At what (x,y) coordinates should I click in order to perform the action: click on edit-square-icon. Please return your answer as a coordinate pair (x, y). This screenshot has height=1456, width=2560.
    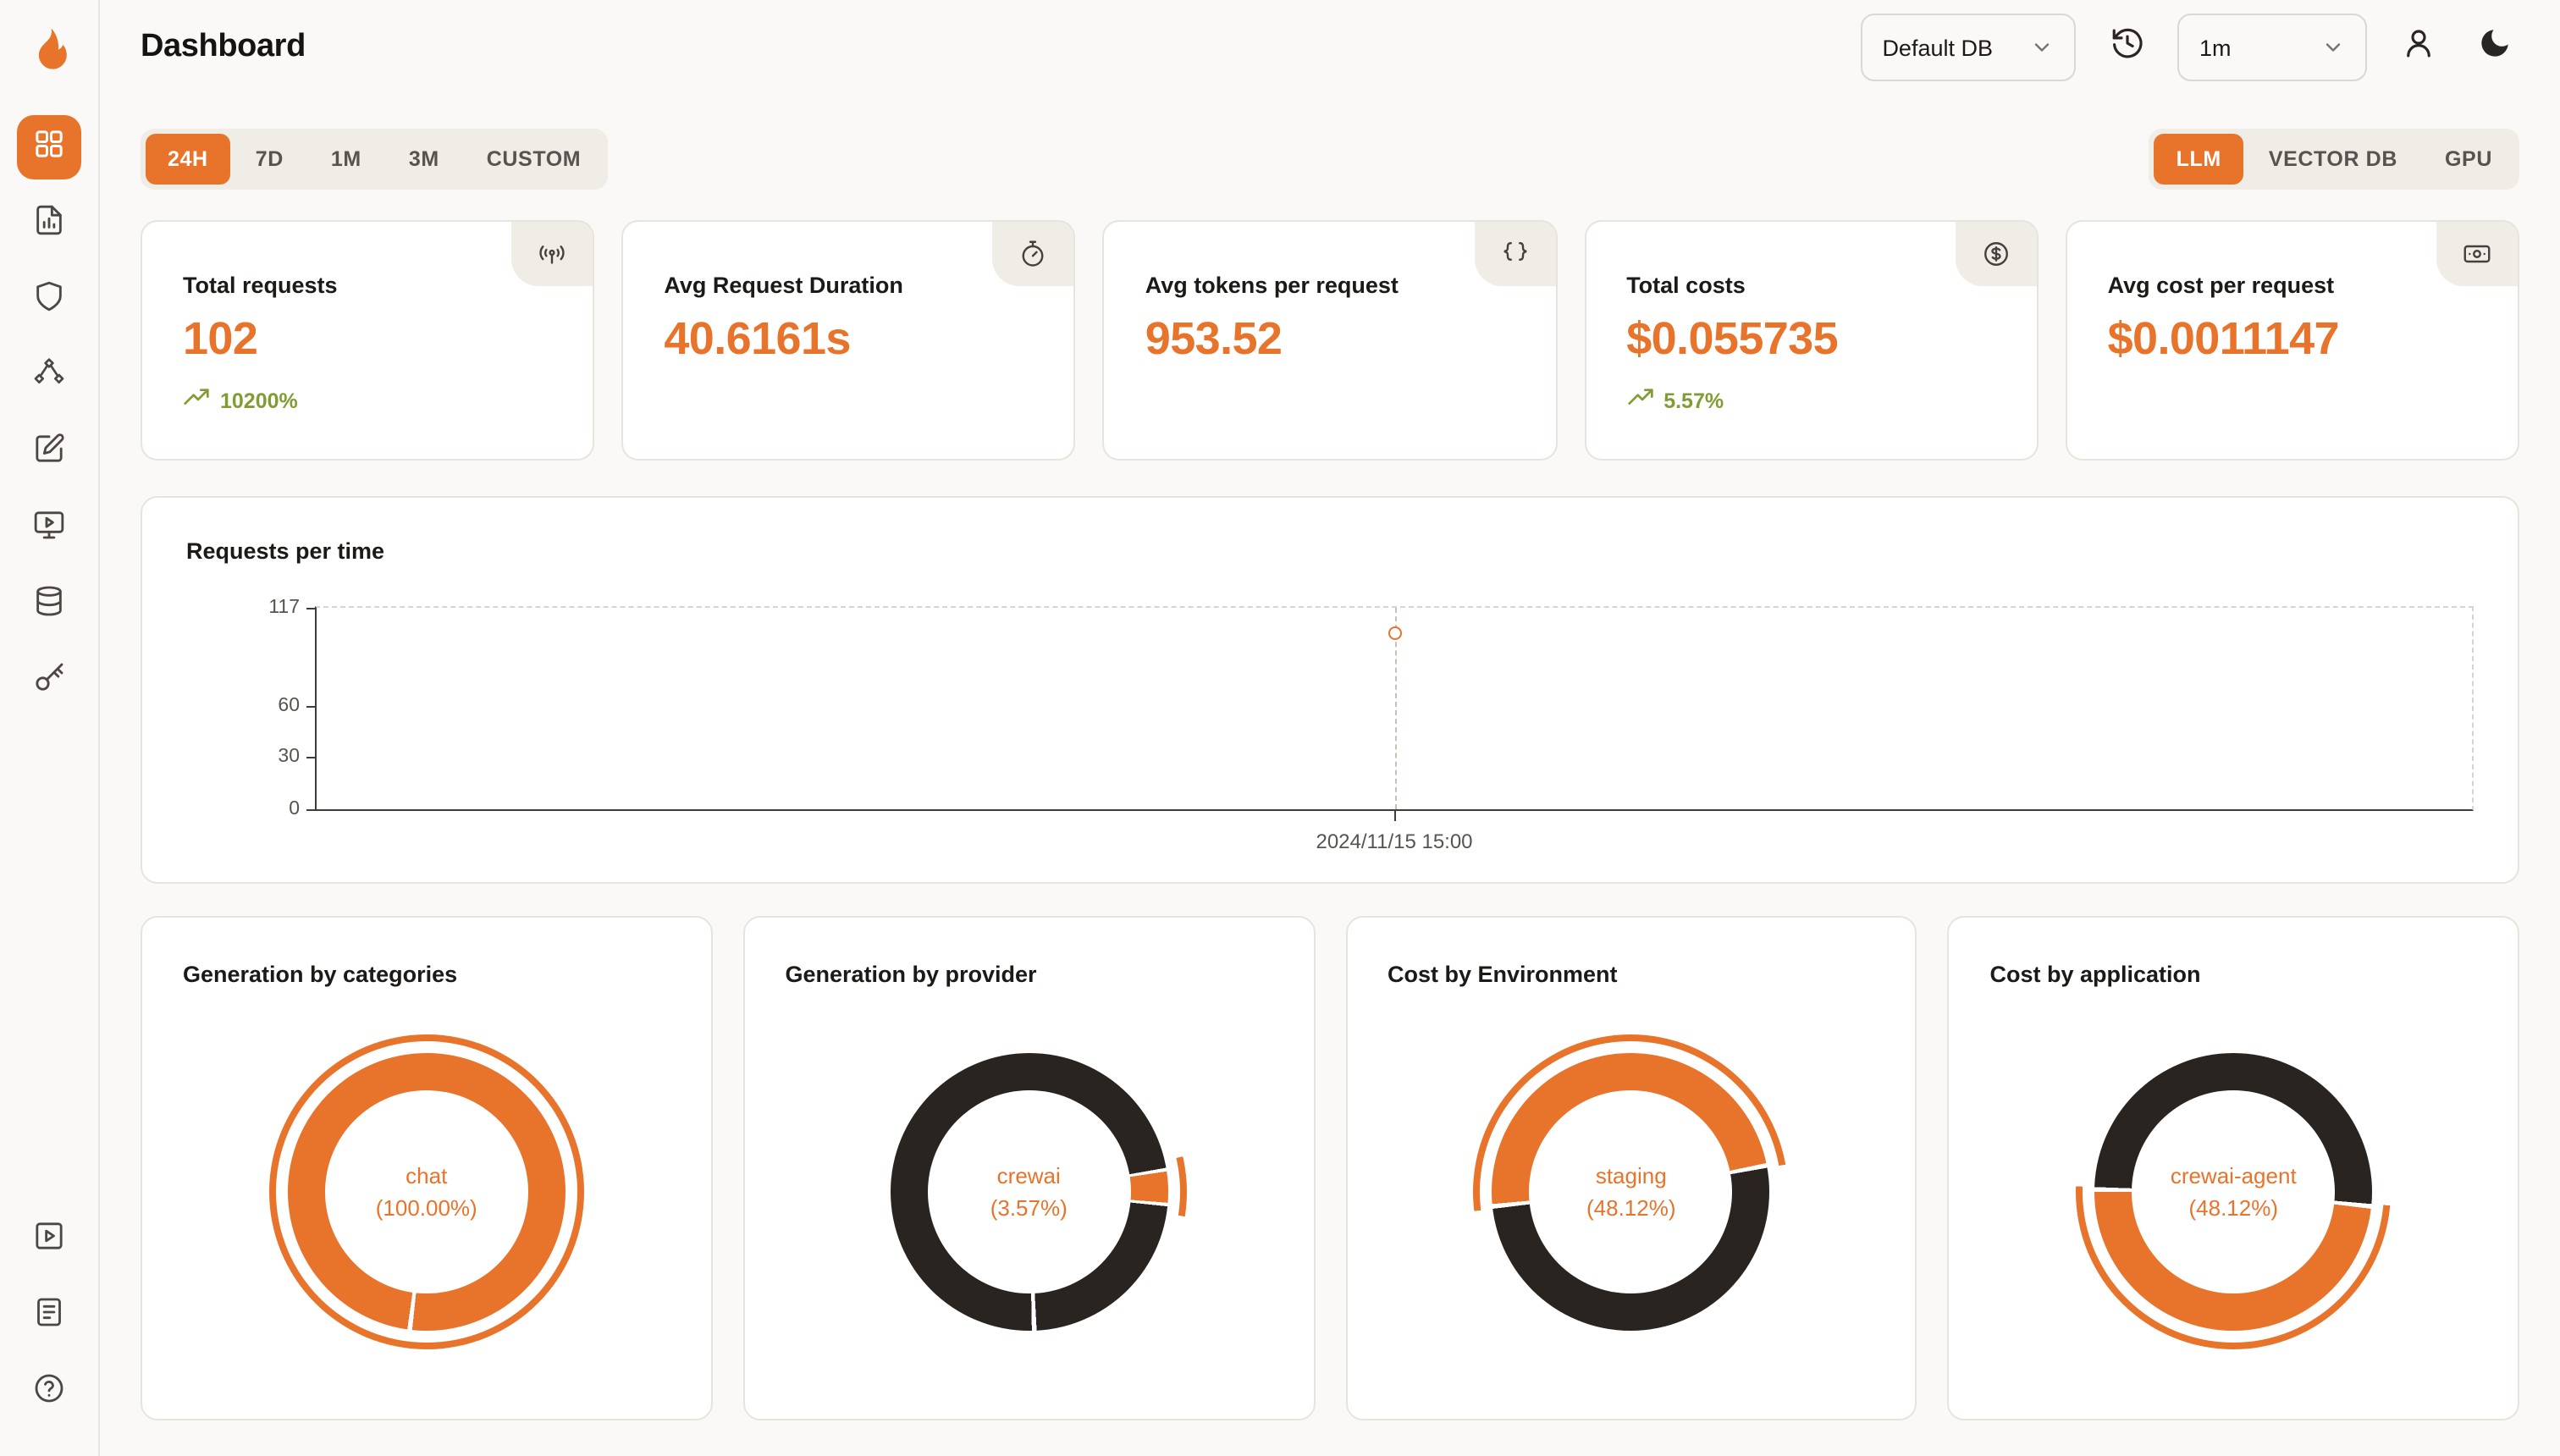
    Looking at the image, I should click on (49, 452).